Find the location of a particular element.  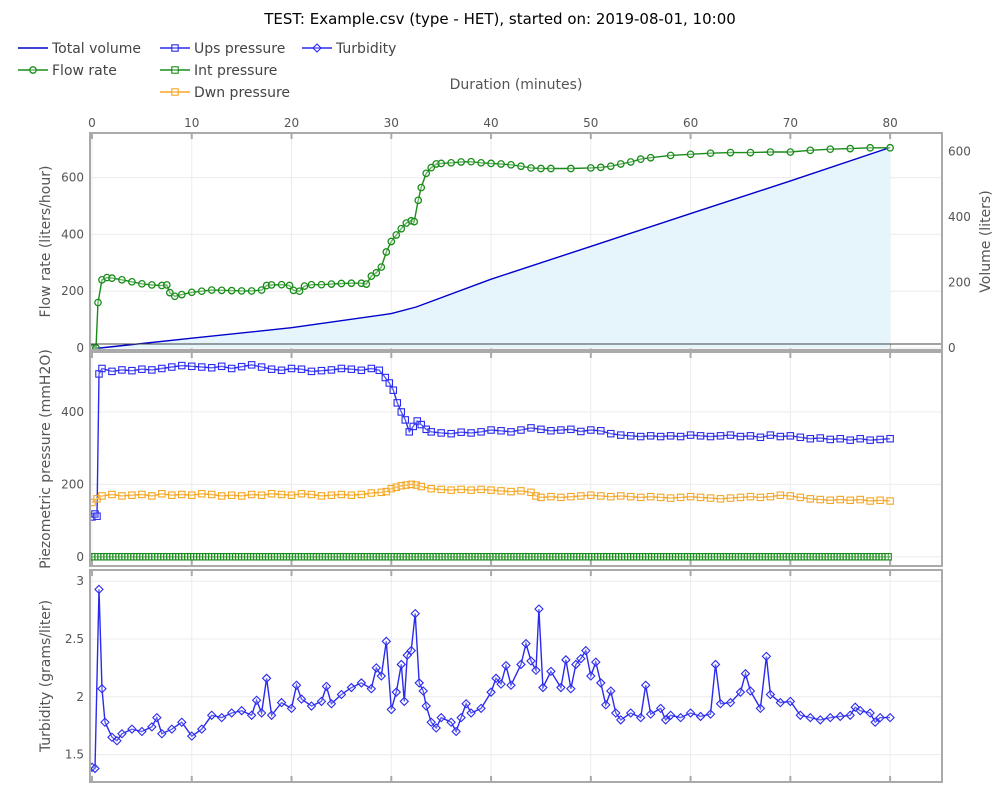

legend-label: Dwn pressure is located at coordinates (242, 93).